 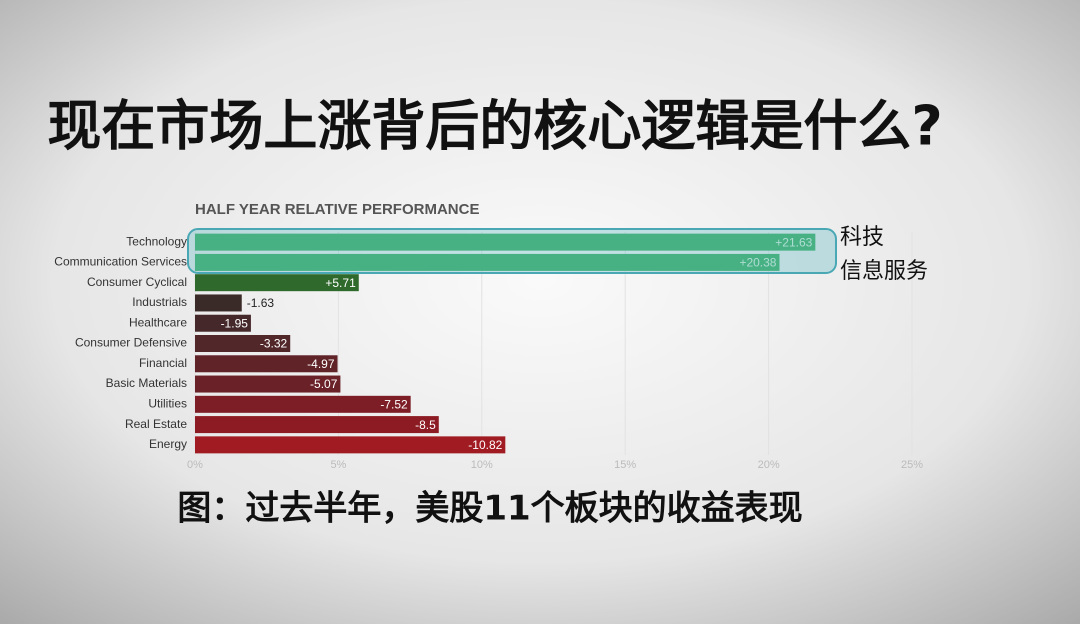 What do you see at coordinates (168, 444) in the screenshot?
I see `category-label: Energy` at bounding box center [168, 444].